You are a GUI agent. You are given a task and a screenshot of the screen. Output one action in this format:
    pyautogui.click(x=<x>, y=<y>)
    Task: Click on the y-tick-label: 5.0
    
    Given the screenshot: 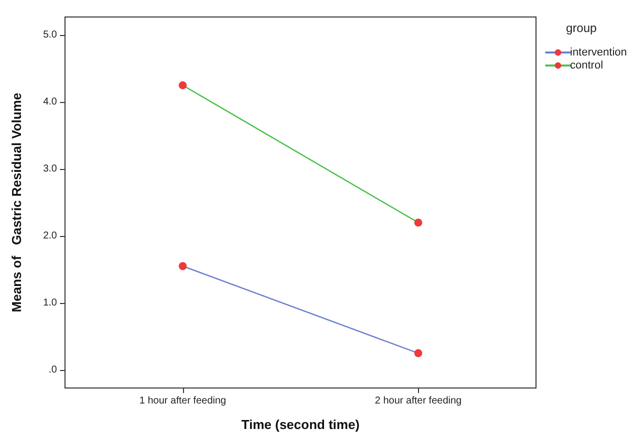 What is the action you would take?
    pyautogui.click(x=50, y=35)
    